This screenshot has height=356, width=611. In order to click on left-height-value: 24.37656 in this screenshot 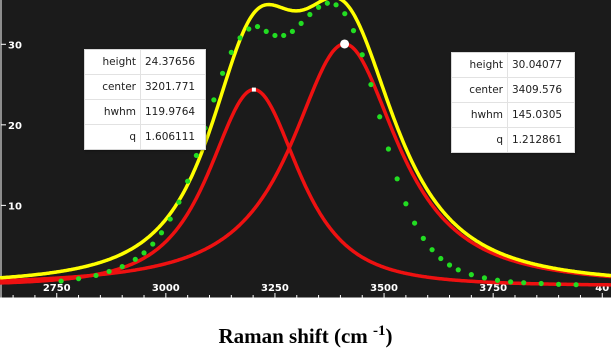, I will do `click(170, 62)`.